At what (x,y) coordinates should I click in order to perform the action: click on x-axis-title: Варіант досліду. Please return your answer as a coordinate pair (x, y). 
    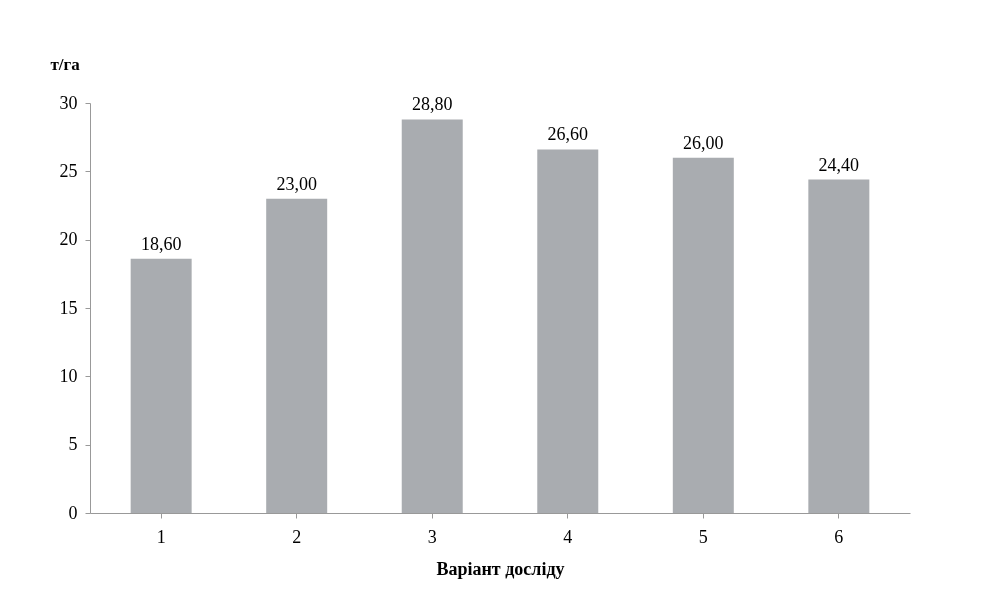
    Looking at the image, I should click on (500, 568).